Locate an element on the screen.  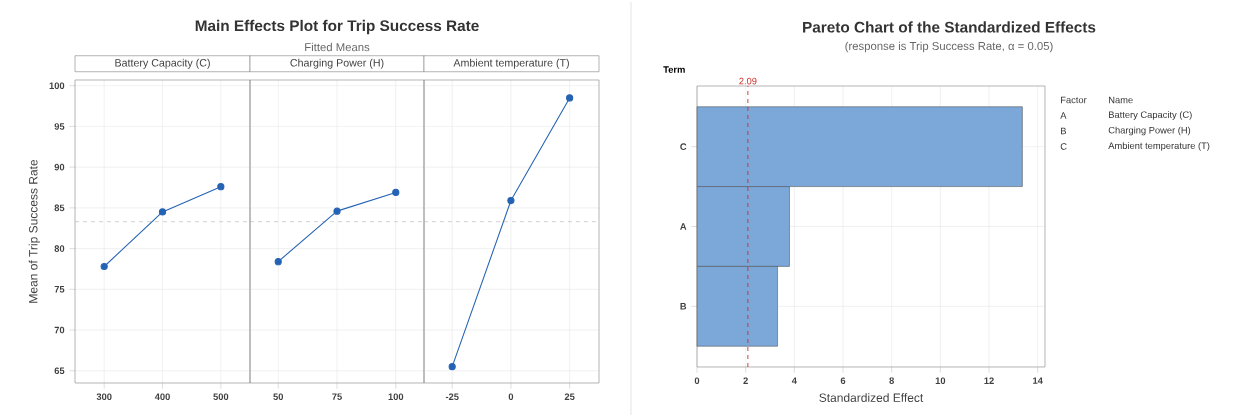
x-tick-label: 100 is located at coordinates (396, 396).